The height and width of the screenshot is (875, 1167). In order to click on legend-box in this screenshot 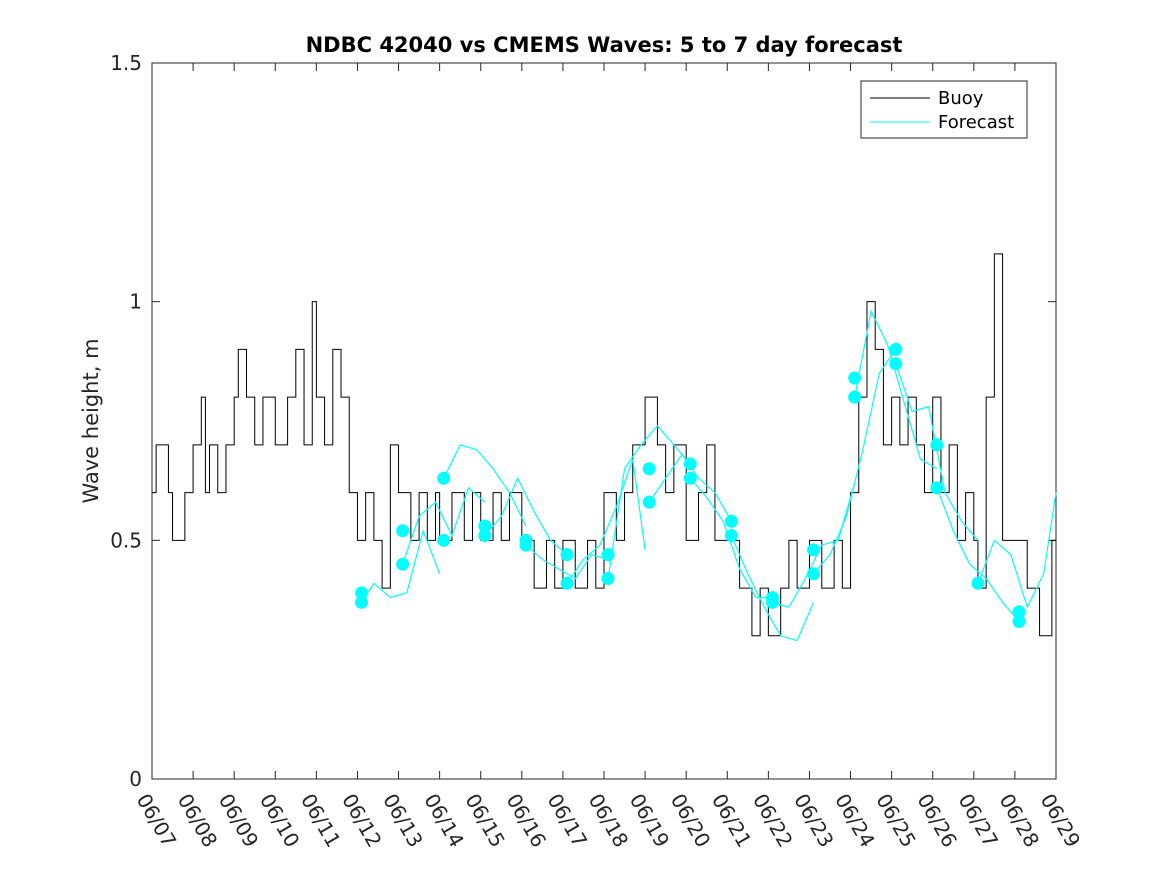, I will do `click(944, 109)`.